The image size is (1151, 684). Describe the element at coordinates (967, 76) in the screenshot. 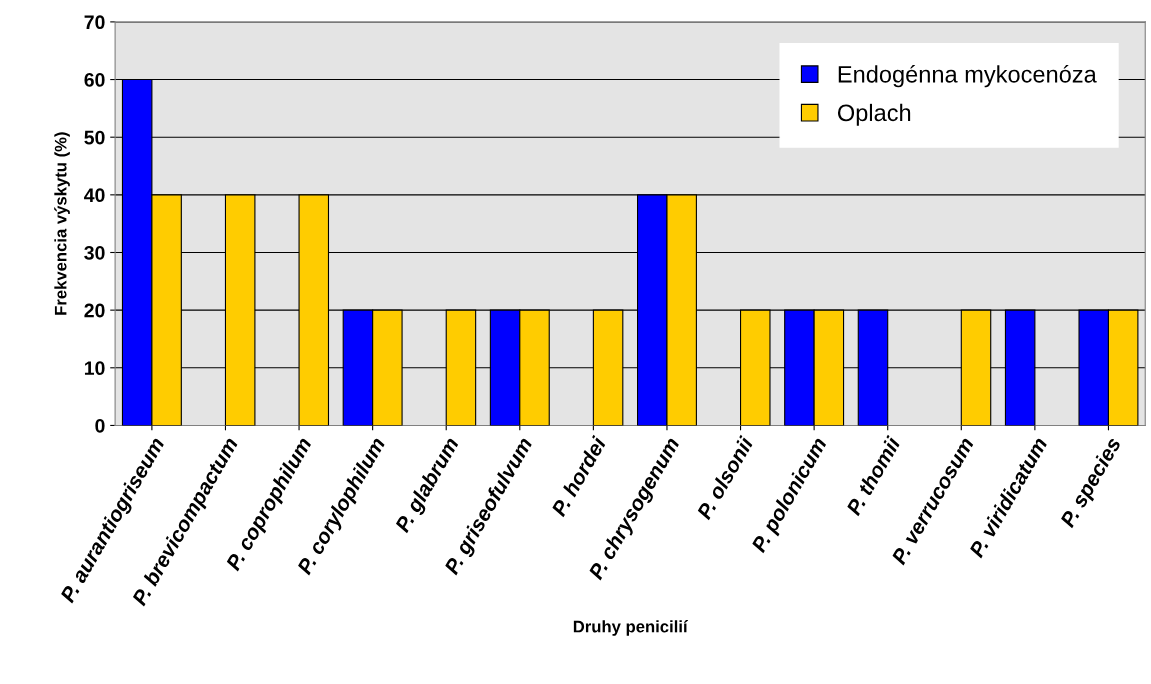

I see `legend-label: Endogénna mykocenóza` at that location.